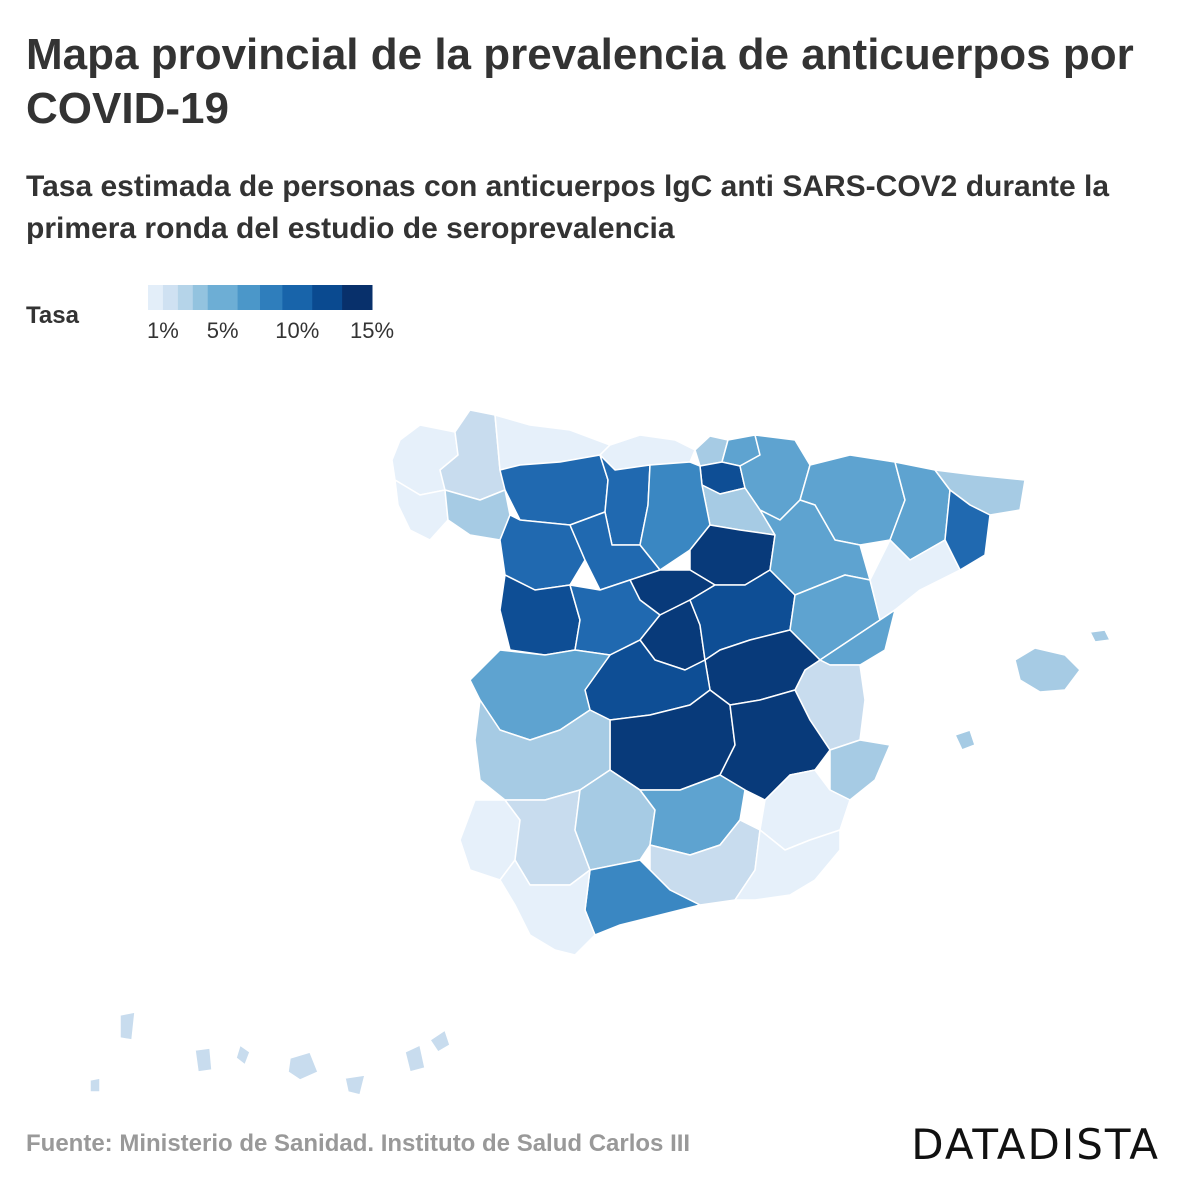 The height and width of the screenshot is (1200, 1200). What do you see at coordinates (615, 820) in the screenshot?
I see `province-cordoba: Córdoba` at bounding box center [615, 820].